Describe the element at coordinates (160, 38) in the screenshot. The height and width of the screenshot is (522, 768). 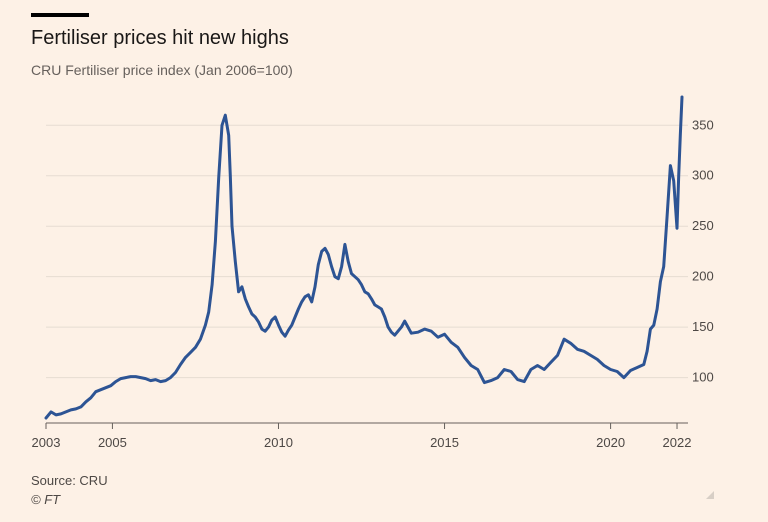
I see `chart-title: Fertiliser prices hit new highs` at that location.